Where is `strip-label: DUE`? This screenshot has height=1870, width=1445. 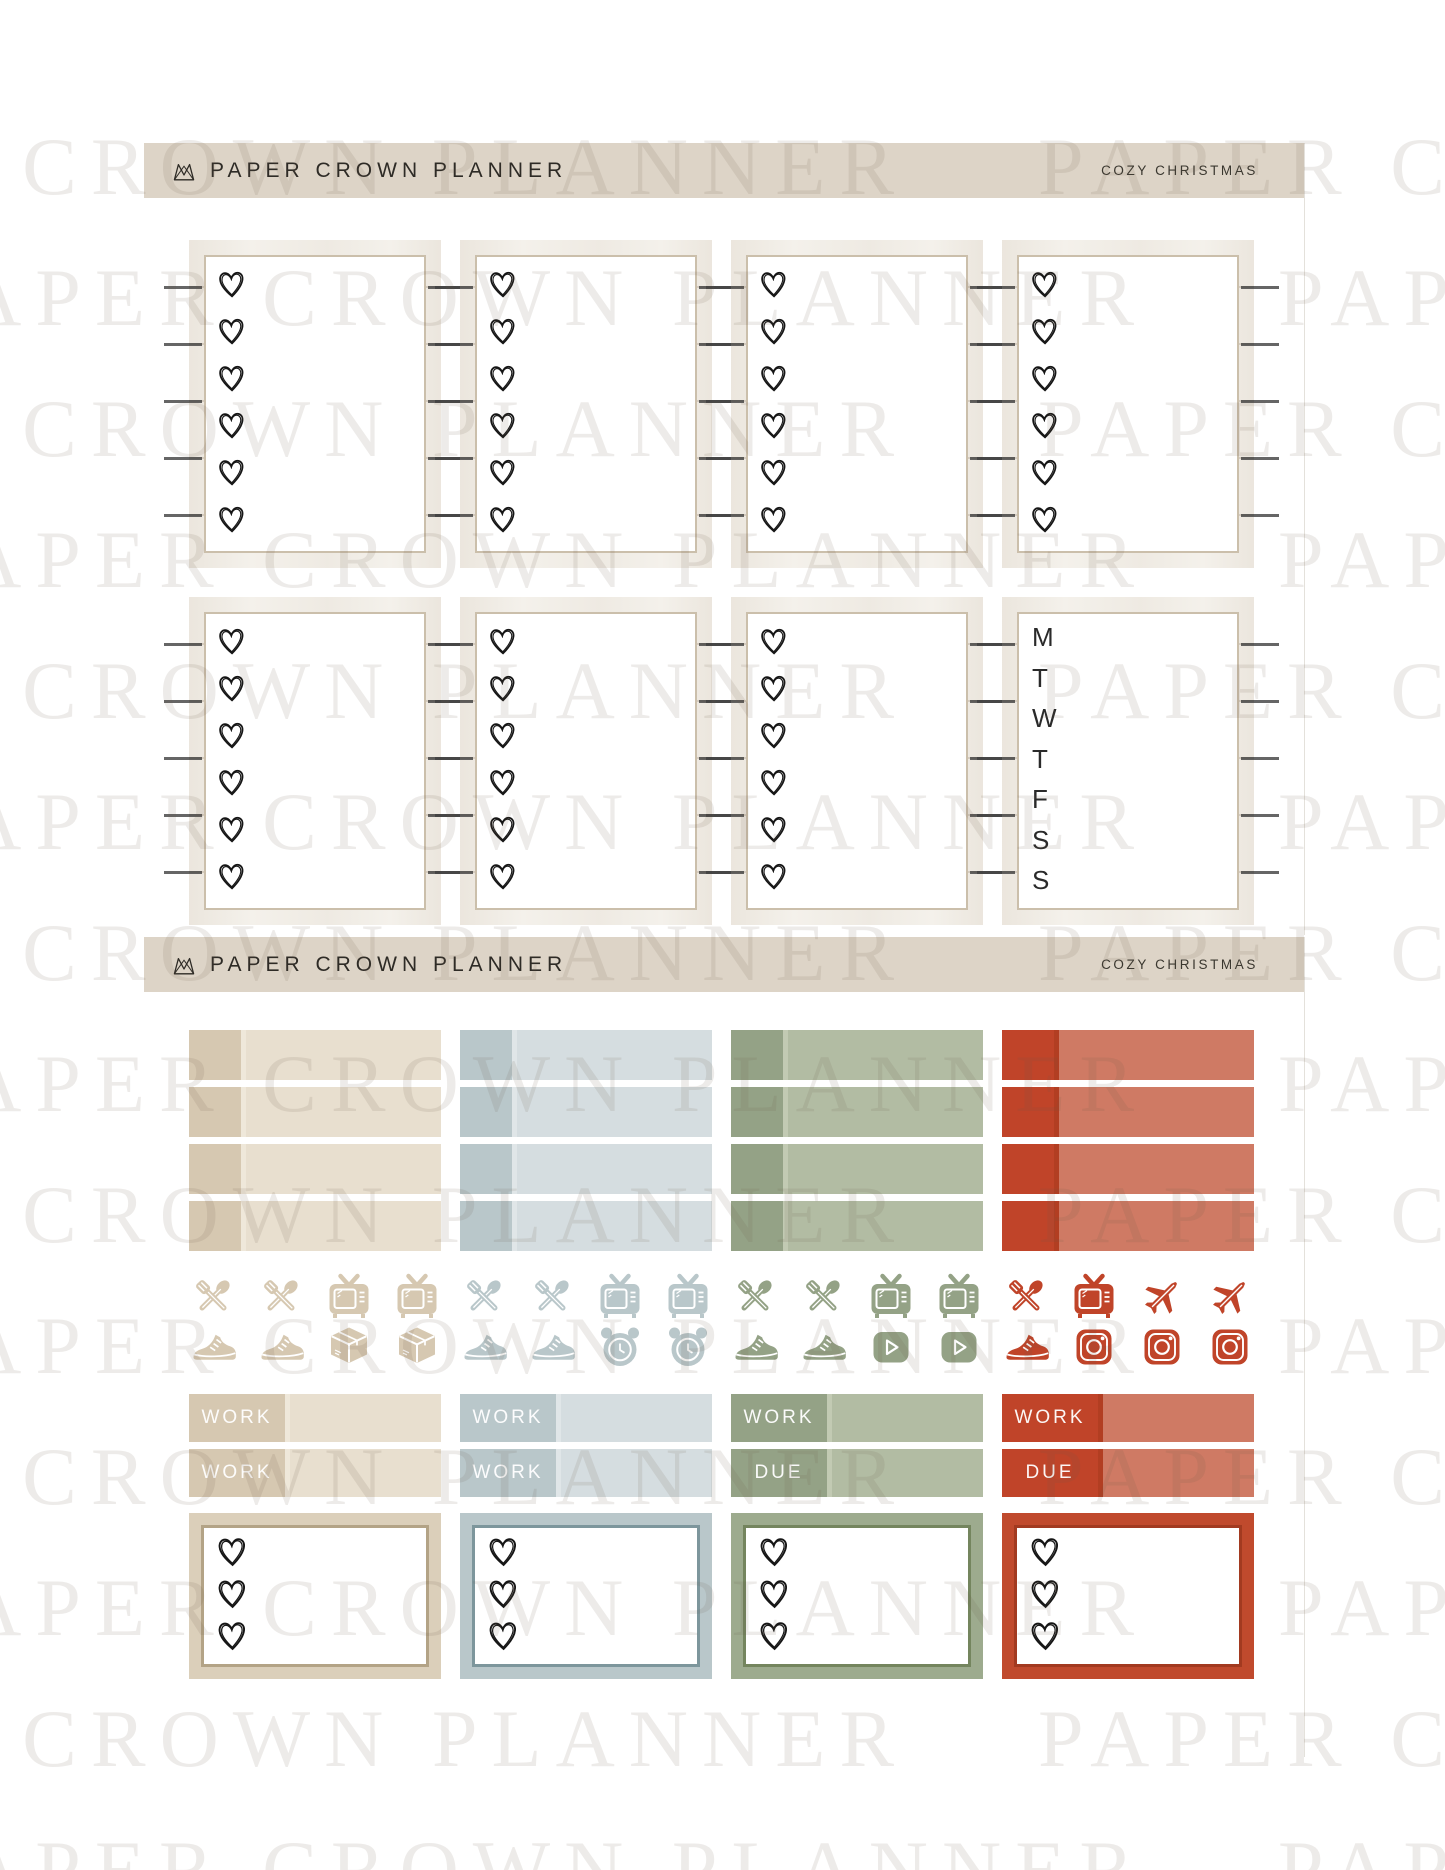
strip-label: DUE is located at coordinates (1050, 1472).